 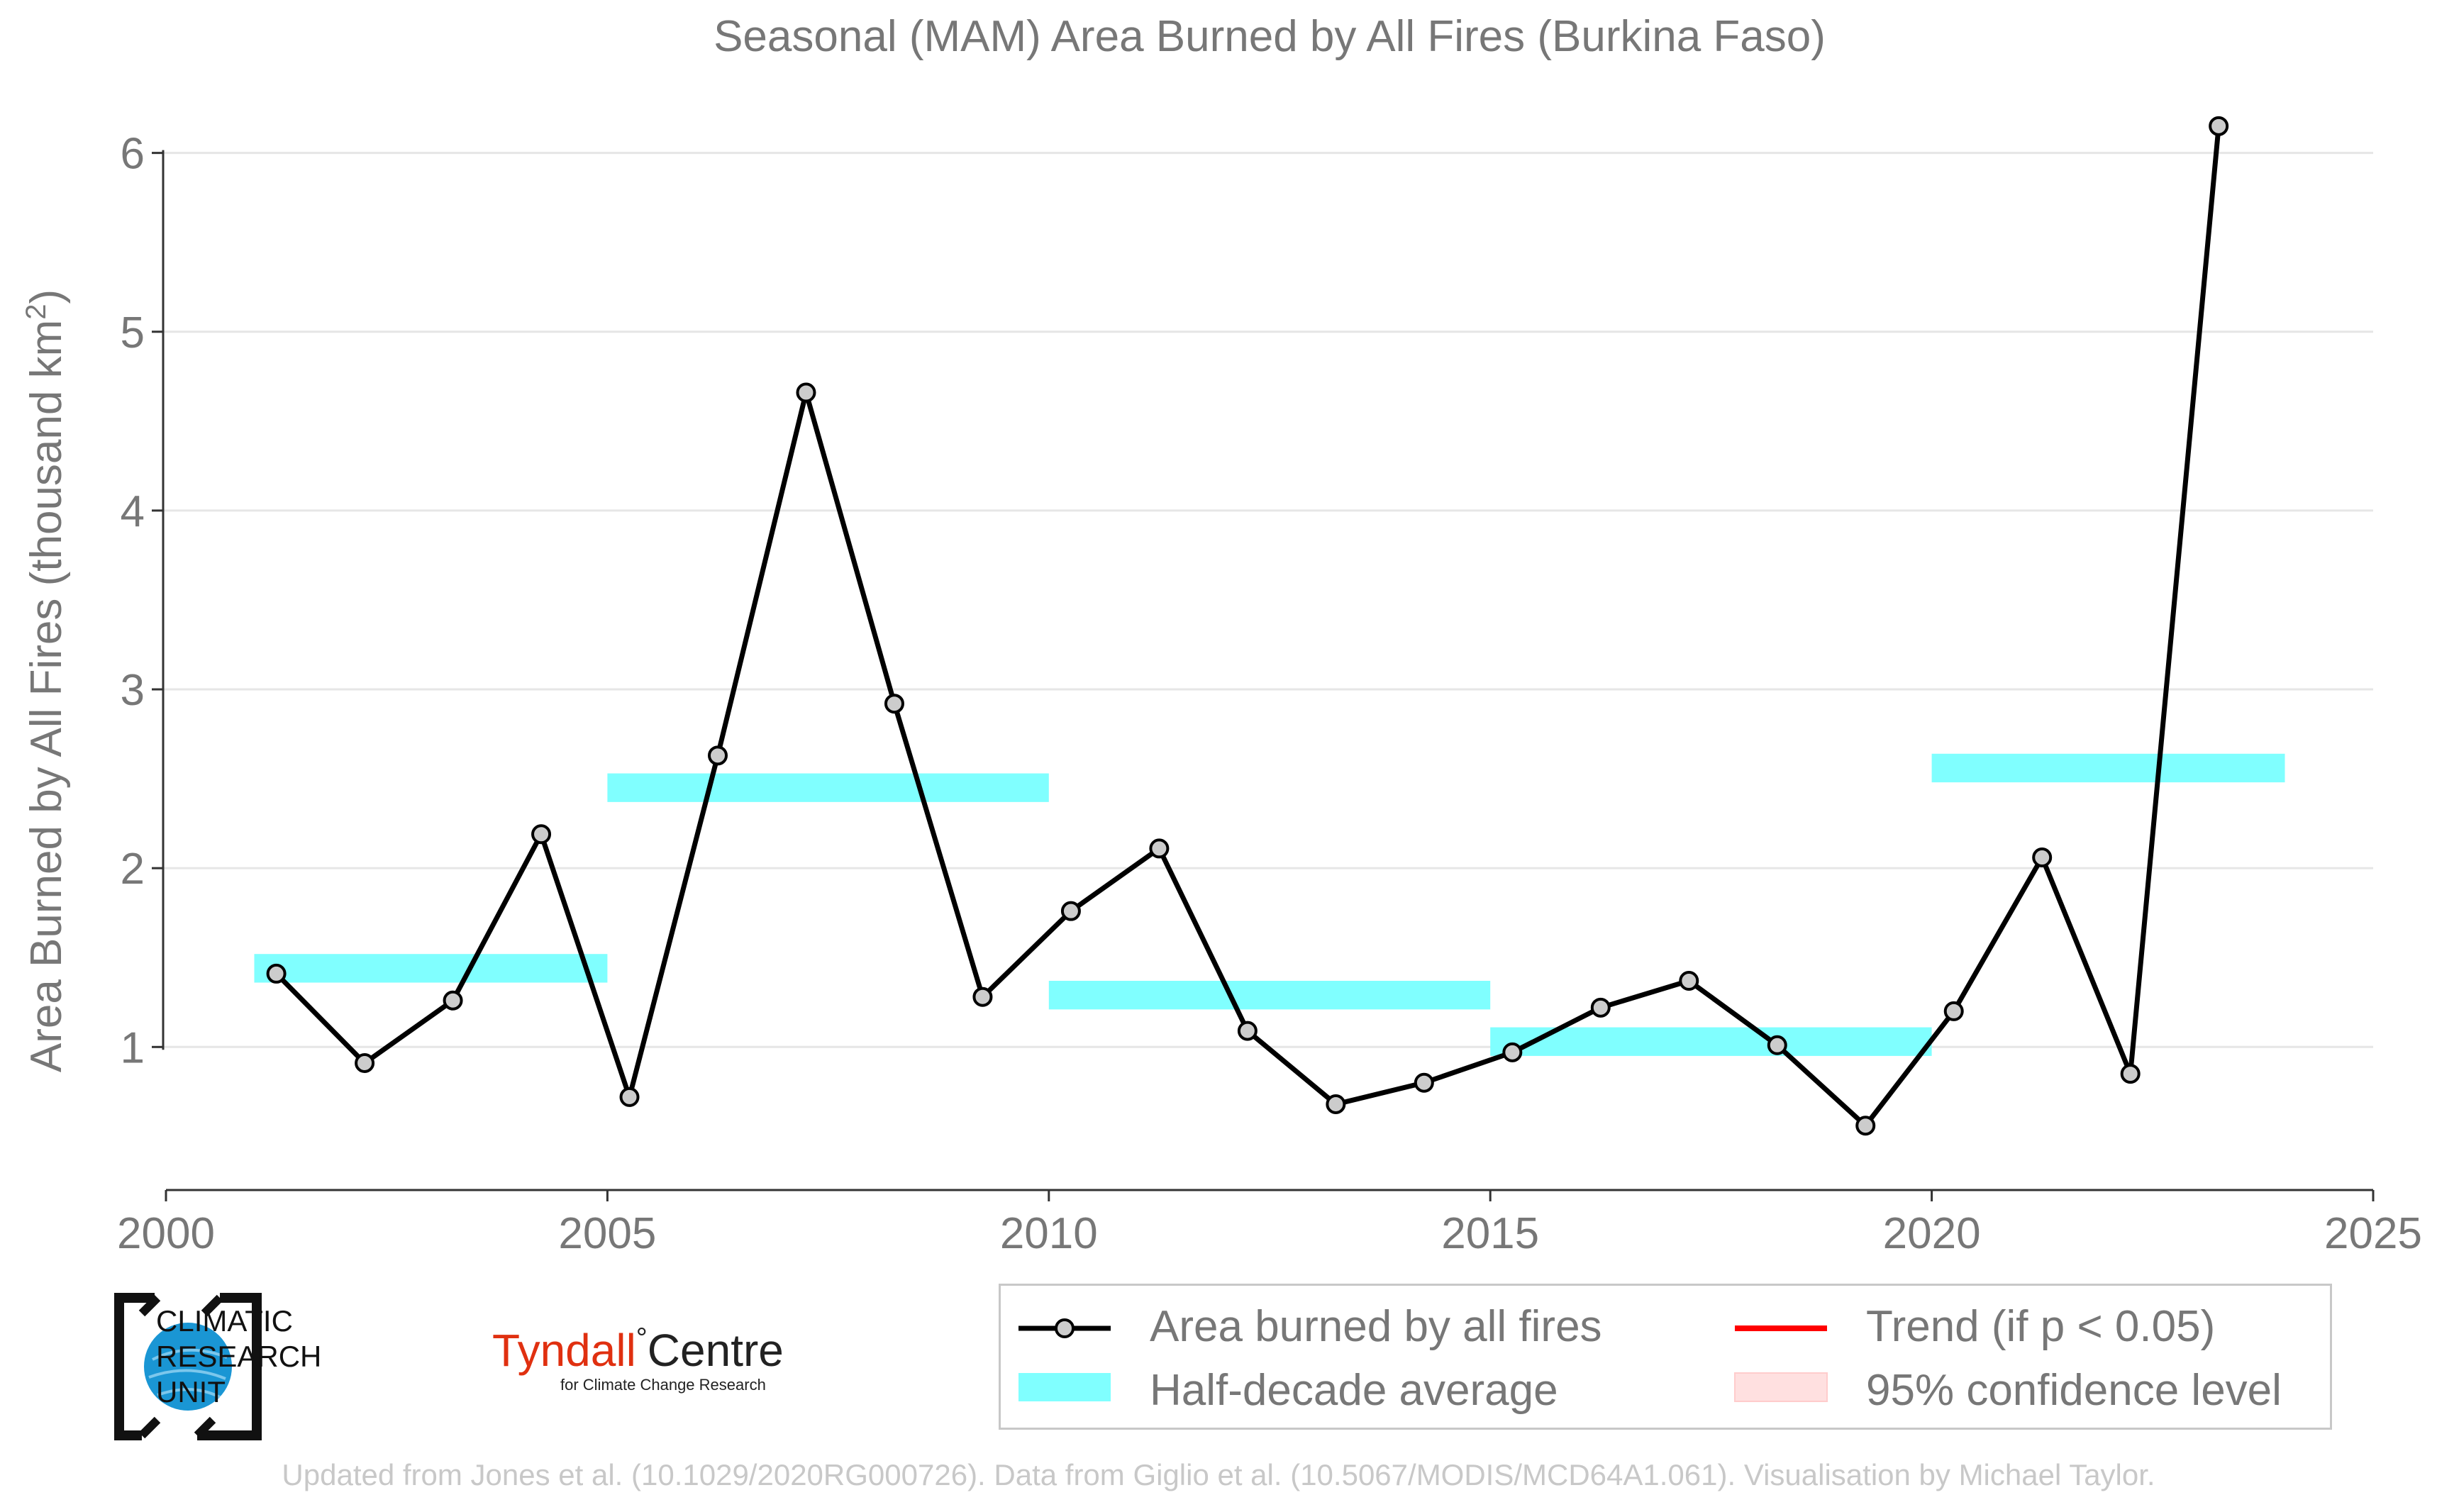 I want to click on x-tick-label-2010: 2010, so click(x=1049, y=1233).